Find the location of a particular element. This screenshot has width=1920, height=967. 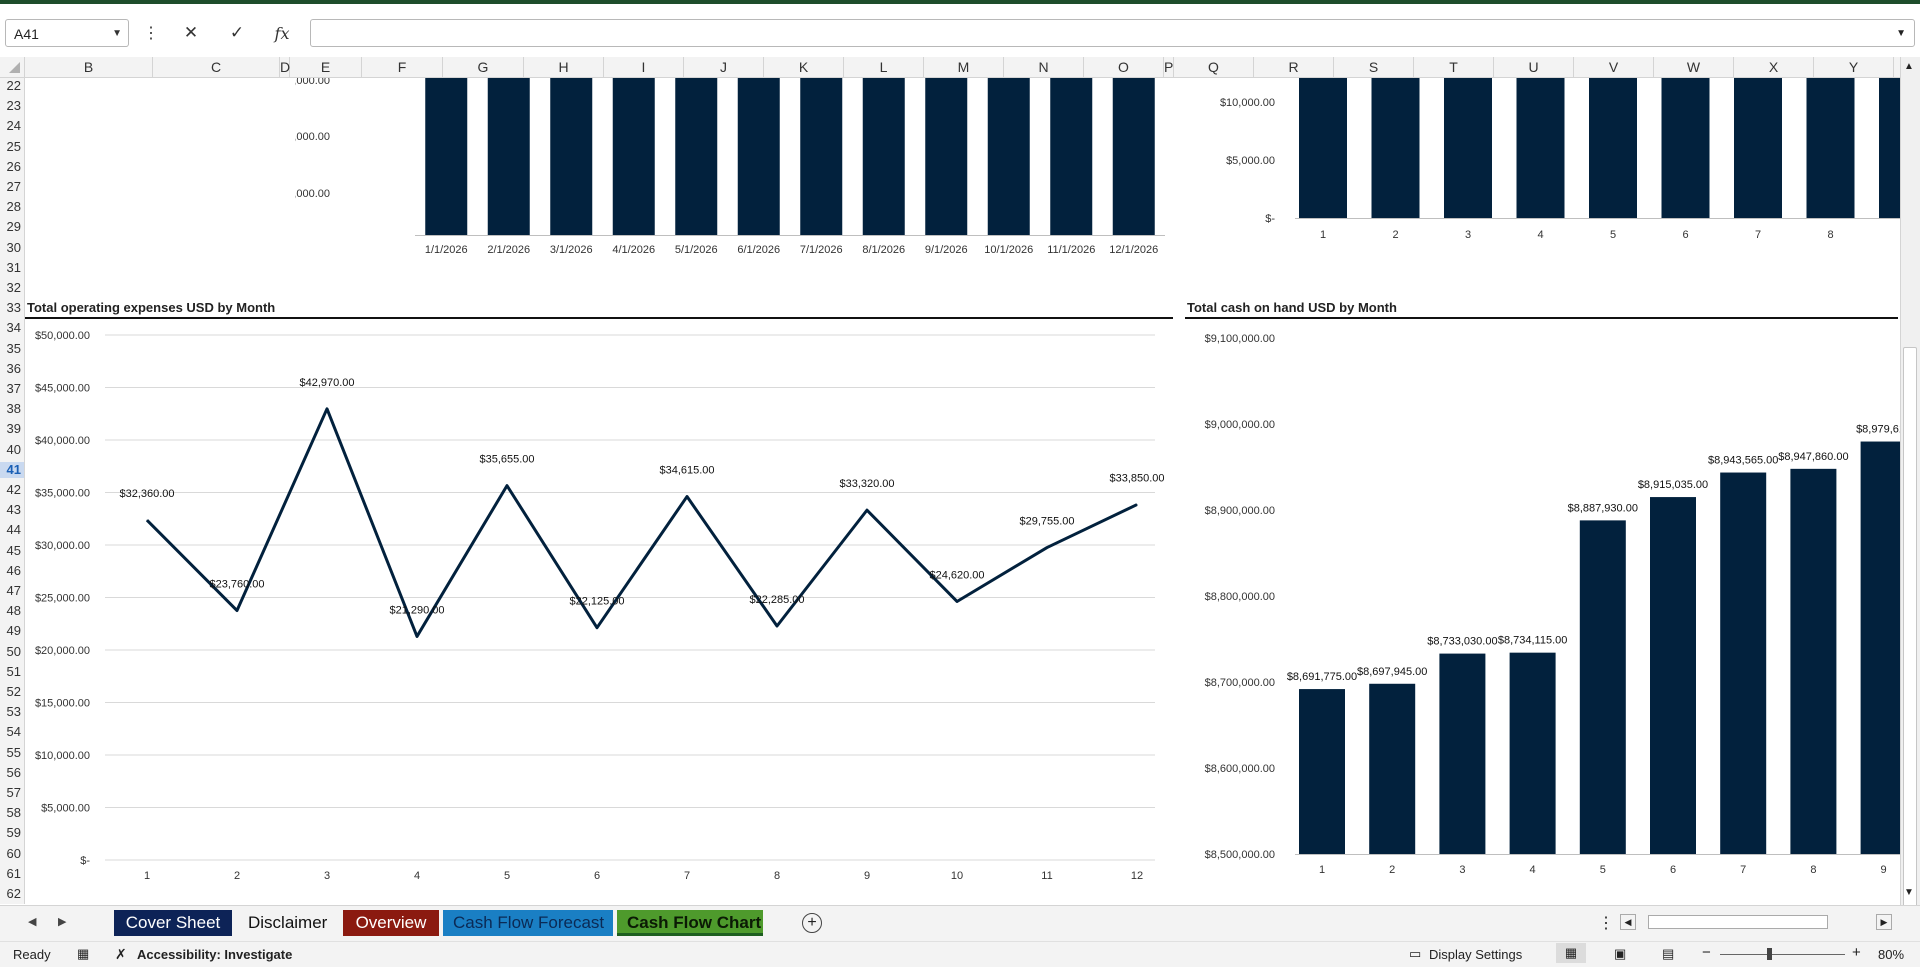

row-header-44: 44 is located at coordinates (12, 530).